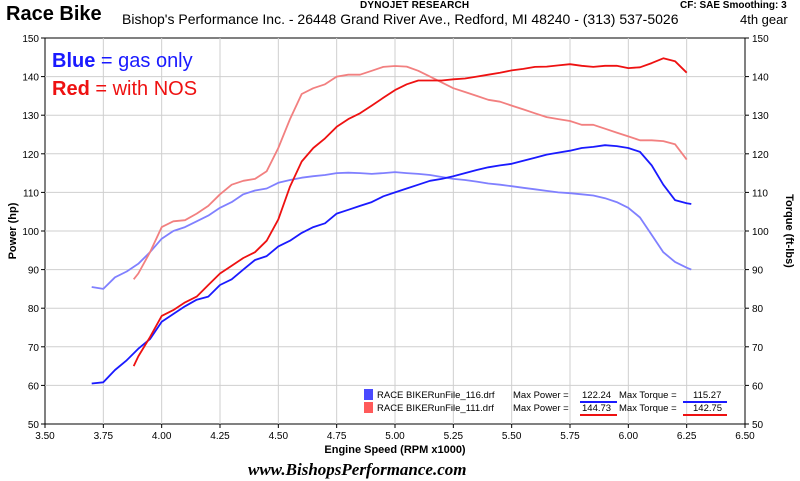 The image size is (800, 481). What do you see at coordinates (30, 39) in the screenshot?
I see `y-tick-label: 150` at bounding box center [30, 39].